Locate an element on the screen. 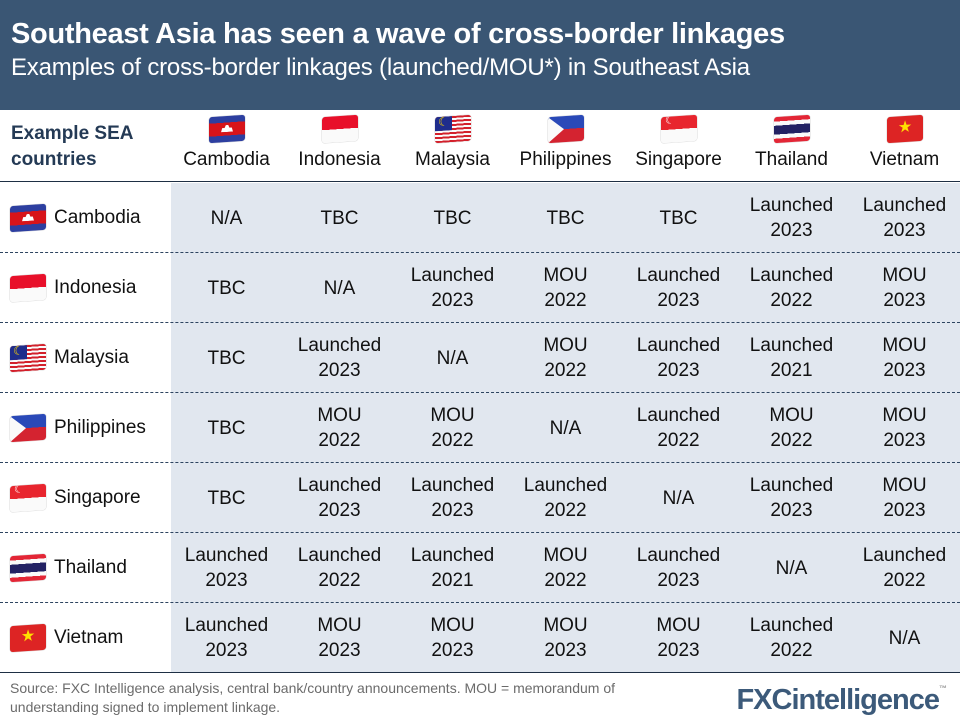 The image size is (960, 720). column-header-label: Vietnam is located at coordinates (904, 159).